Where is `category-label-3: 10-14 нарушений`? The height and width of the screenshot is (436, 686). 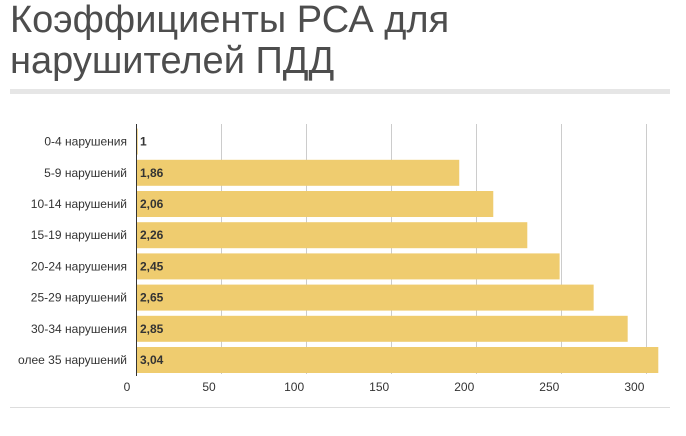 category-label-3: 10-14 нарушений is located at coordinates (79, 204).